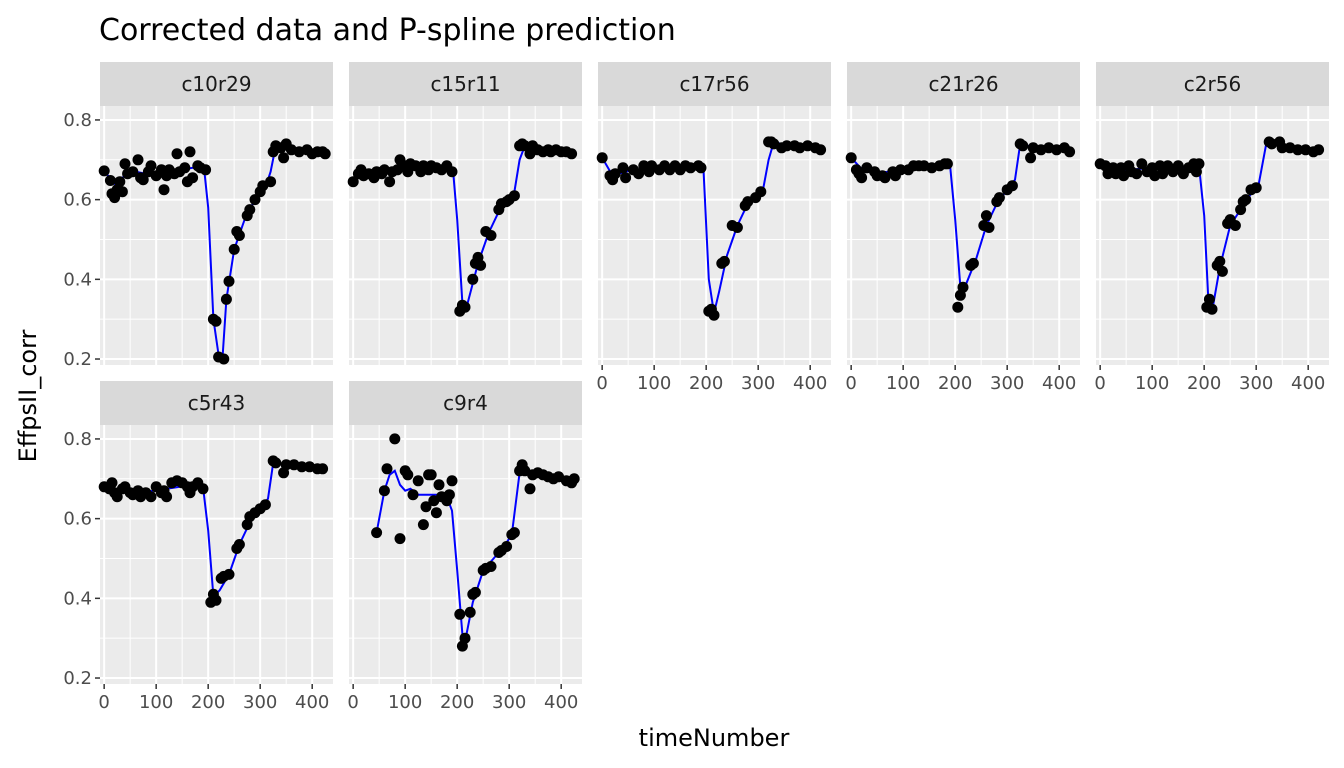 The image size is (1344, 768). I want to click on y-tick-label: 0.8, so click(77, 120).